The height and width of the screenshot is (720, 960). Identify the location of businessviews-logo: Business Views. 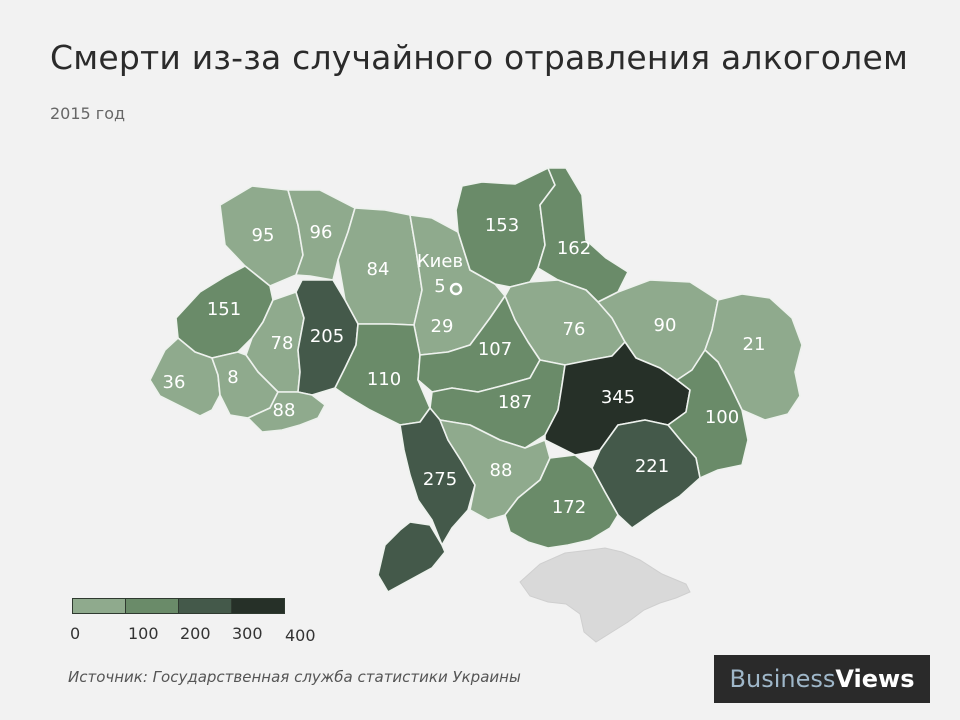
(822, 679).